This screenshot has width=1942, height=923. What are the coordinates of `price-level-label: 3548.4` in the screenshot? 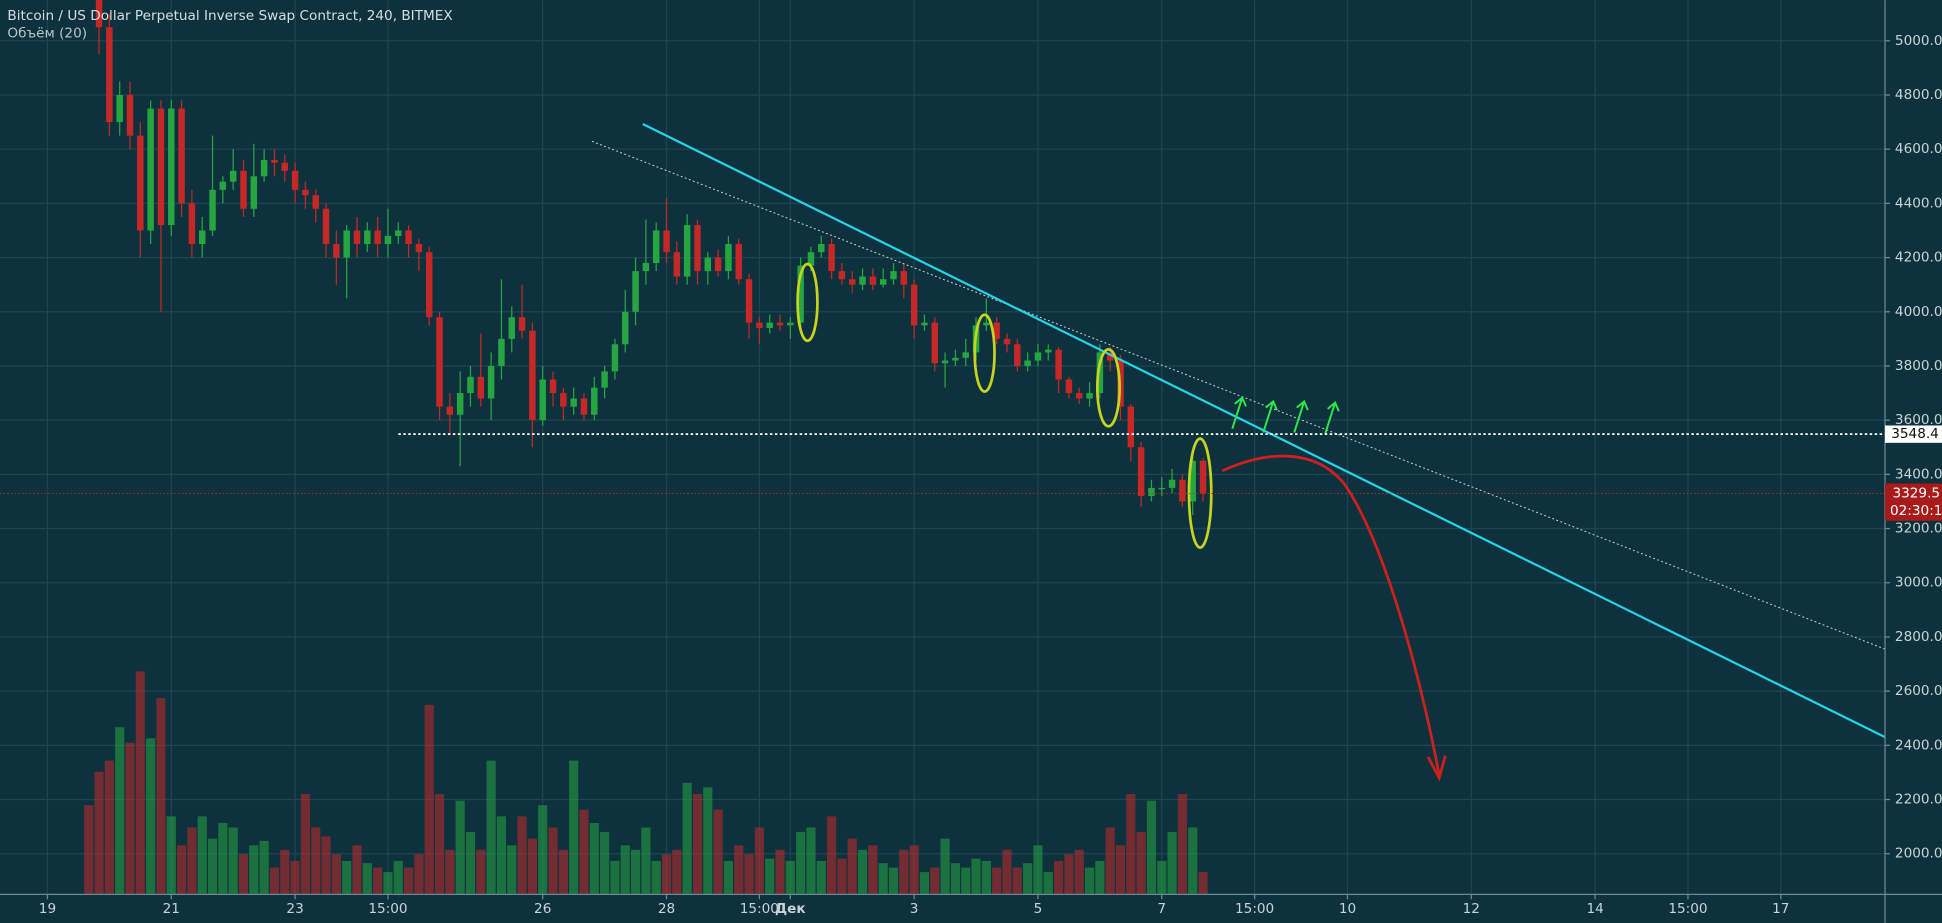 It's located at (1915, 434).